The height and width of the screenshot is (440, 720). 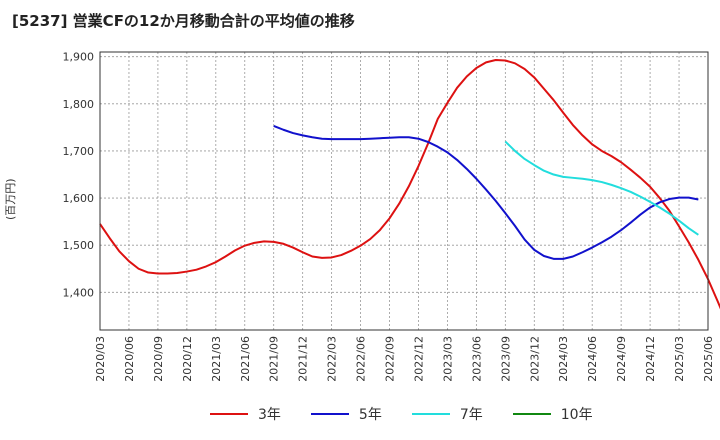 What do you see at coordinates (505, 359) in the screenshot?
I see `x-tick-label: 2023/09` at bounding box center [505, 359].